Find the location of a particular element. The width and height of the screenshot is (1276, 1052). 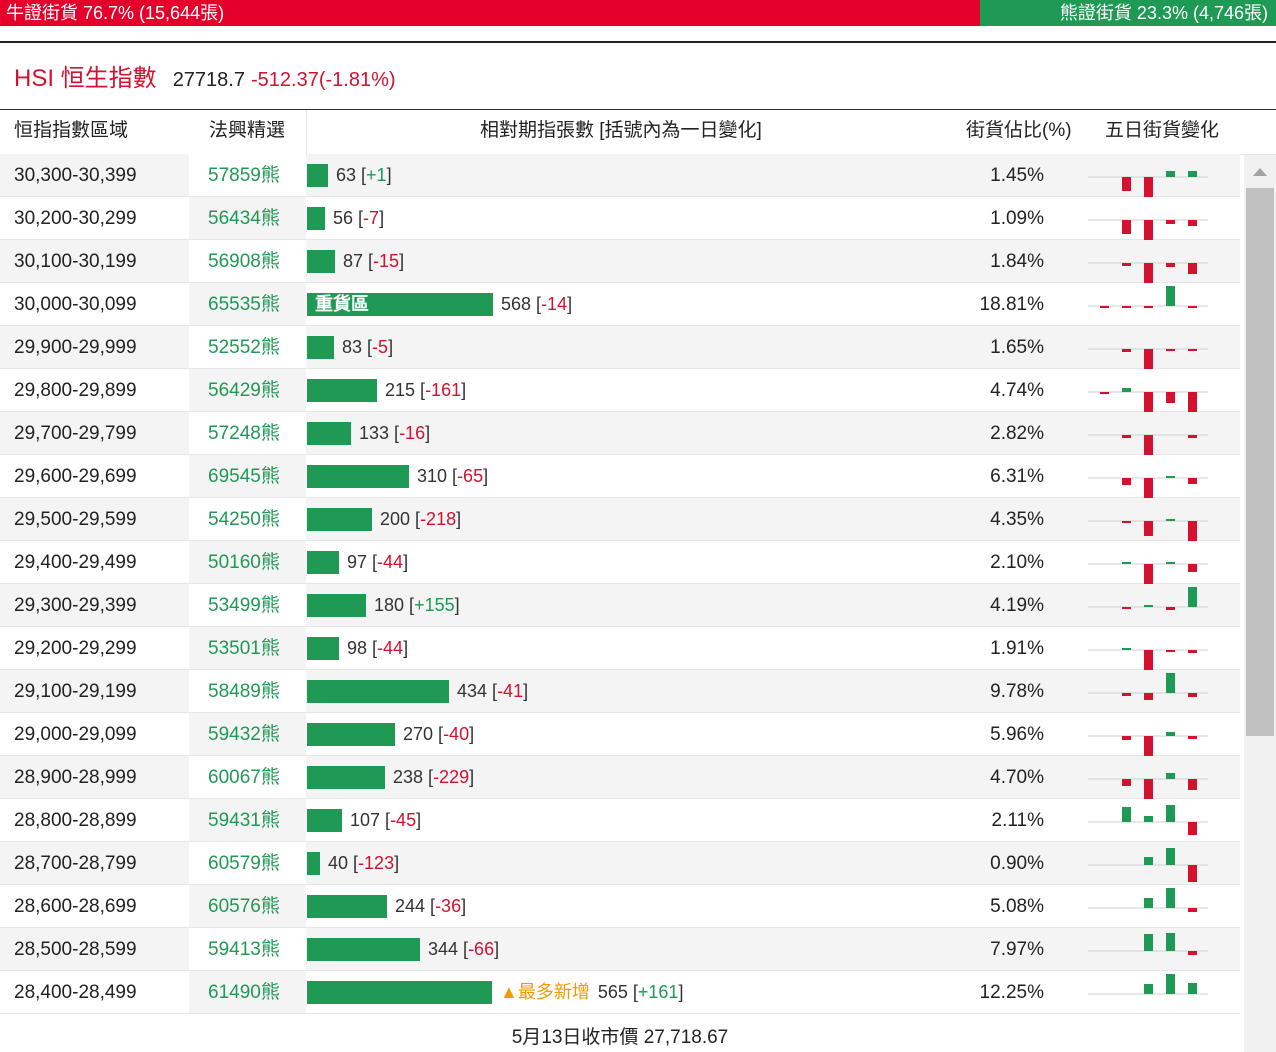

table-row: 30,300-30,399 57859熊 63 [+1] 1.45% is located at coordinates (620, 175).